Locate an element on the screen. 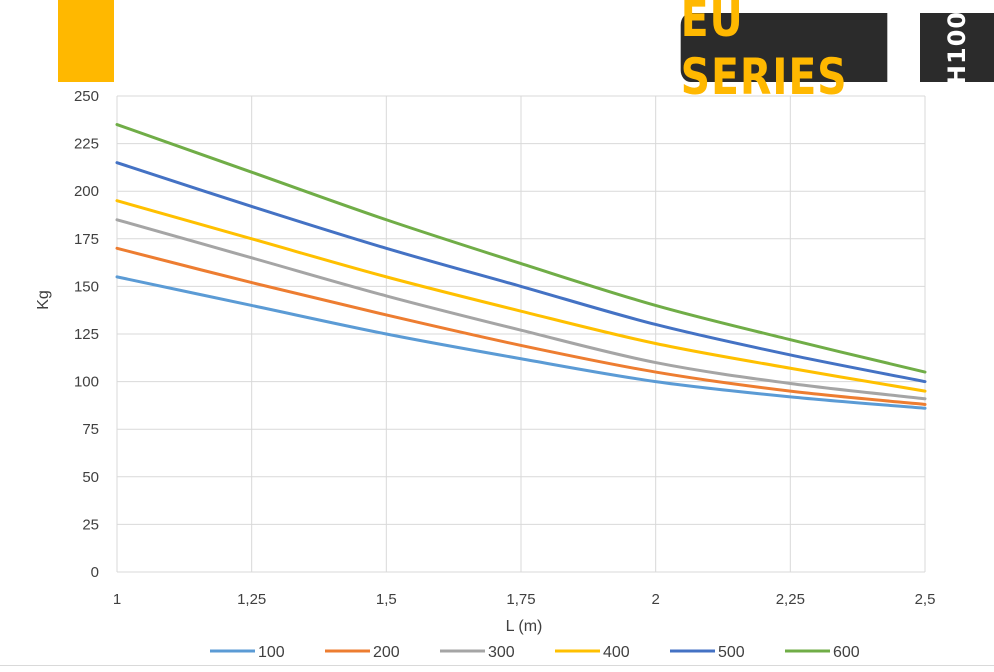 The width and height of the screenshot is (994, 672). y-tick-label: 200 is located at coordinates (86, 191).